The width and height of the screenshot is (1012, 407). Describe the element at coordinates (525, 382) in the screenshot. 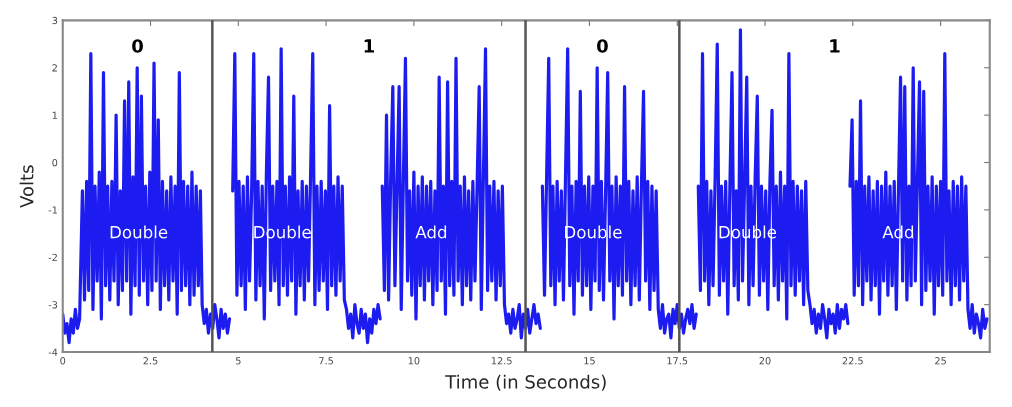

I see `x-axis-title: Time (in Seconds)` at that location.